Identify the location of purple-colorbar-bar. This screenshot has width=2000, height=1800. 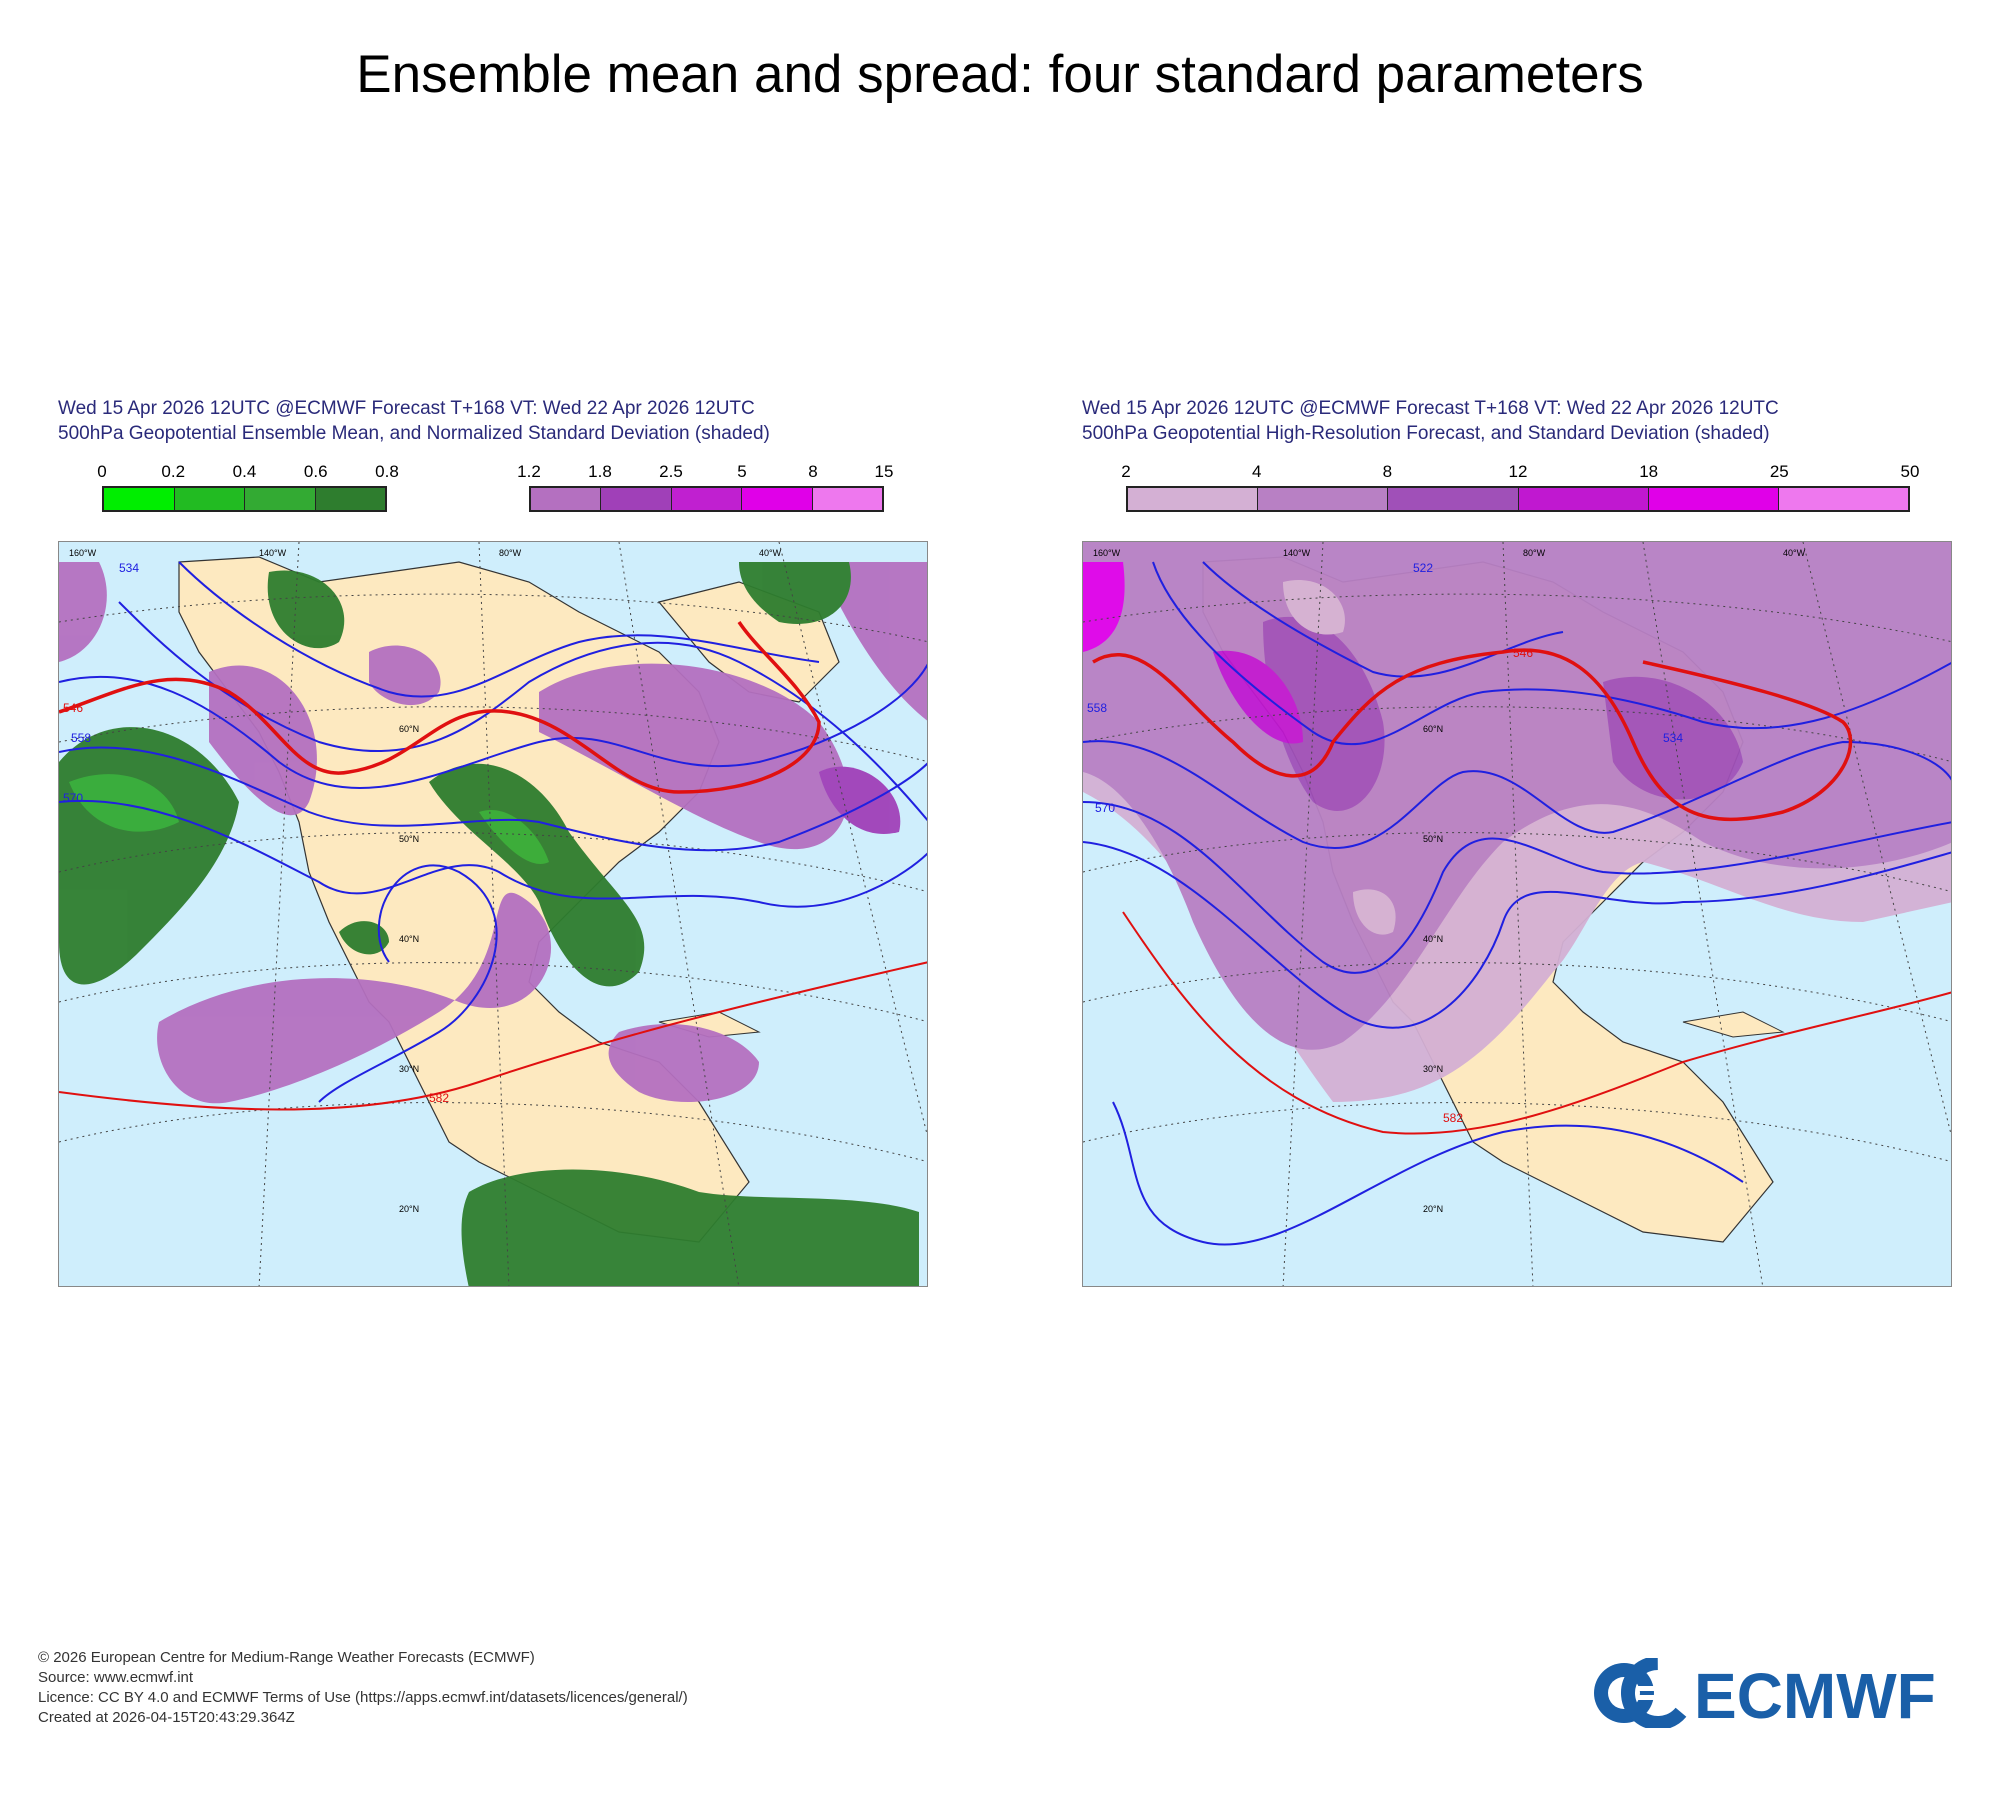
(706, 499).